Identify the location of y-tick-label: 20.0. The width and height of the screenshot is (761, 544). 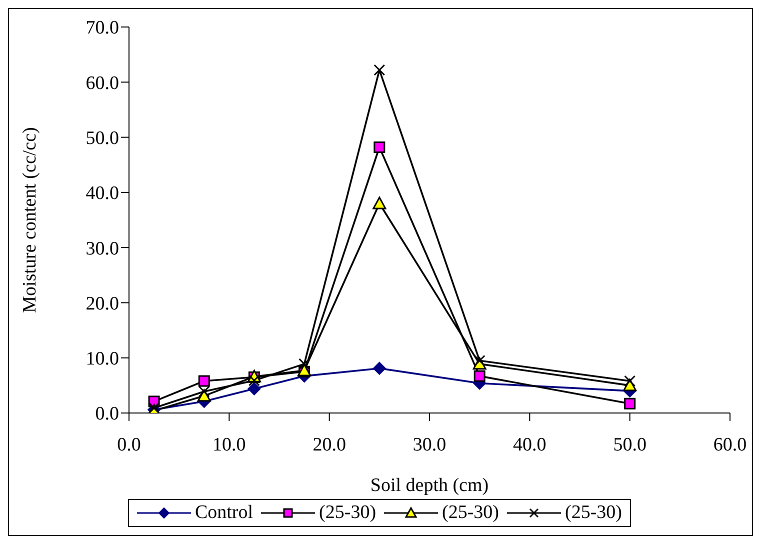
(102, 303).